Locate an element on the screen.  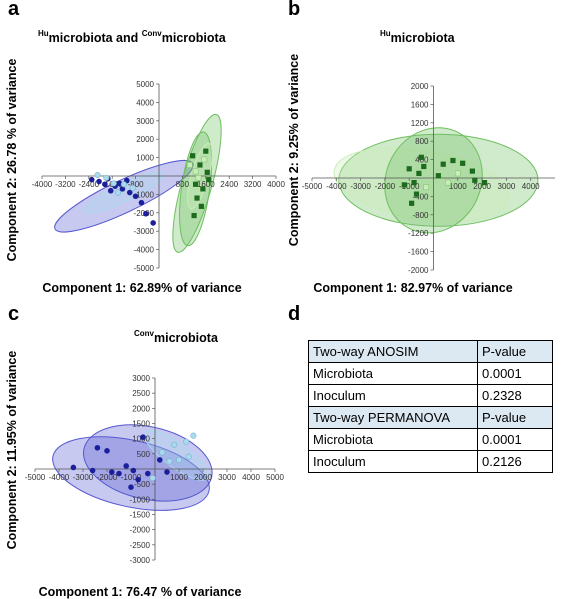
x-tick-label: -2000 is located at coordinates (107, 477).